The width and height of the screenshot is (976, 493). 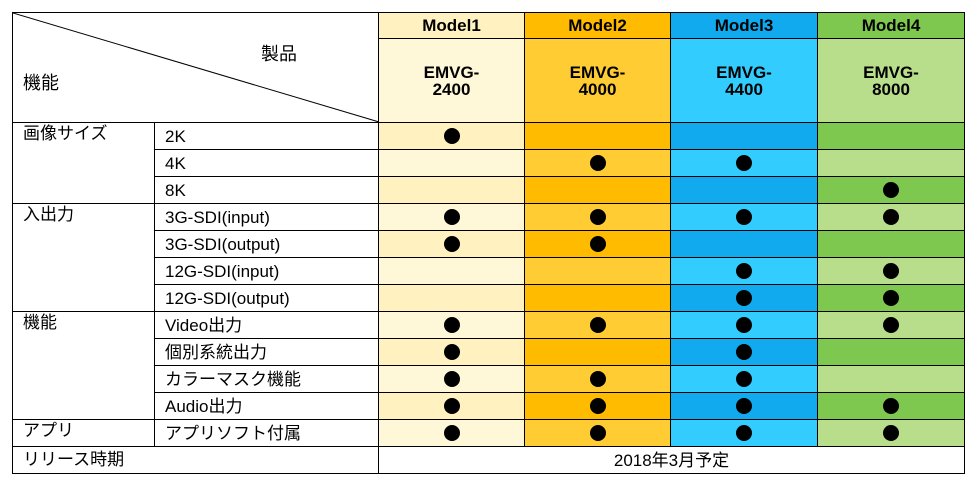 I want to click on model-header-2: Model2, so click(x=597, y=25).